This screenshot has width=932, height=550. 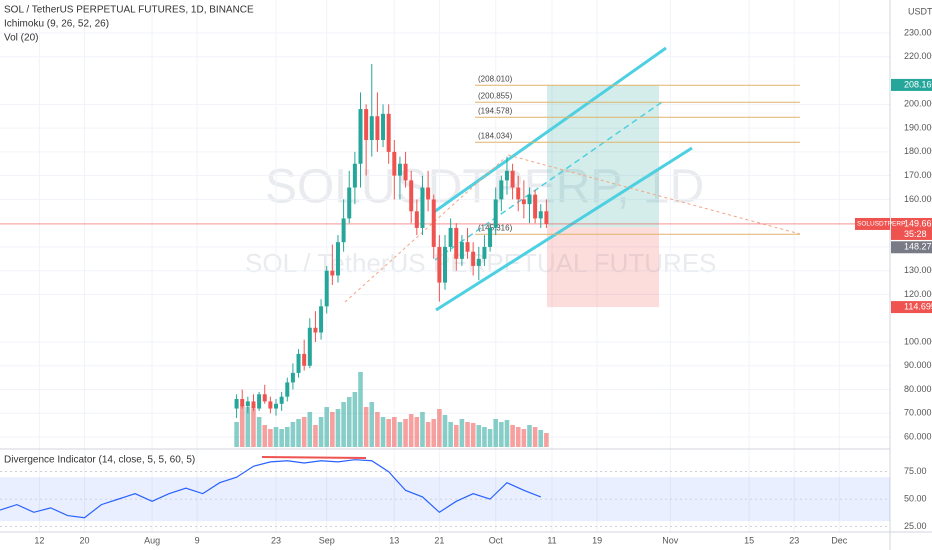 I want to click on x-tick-label: 21, so click(x=439, y=540).